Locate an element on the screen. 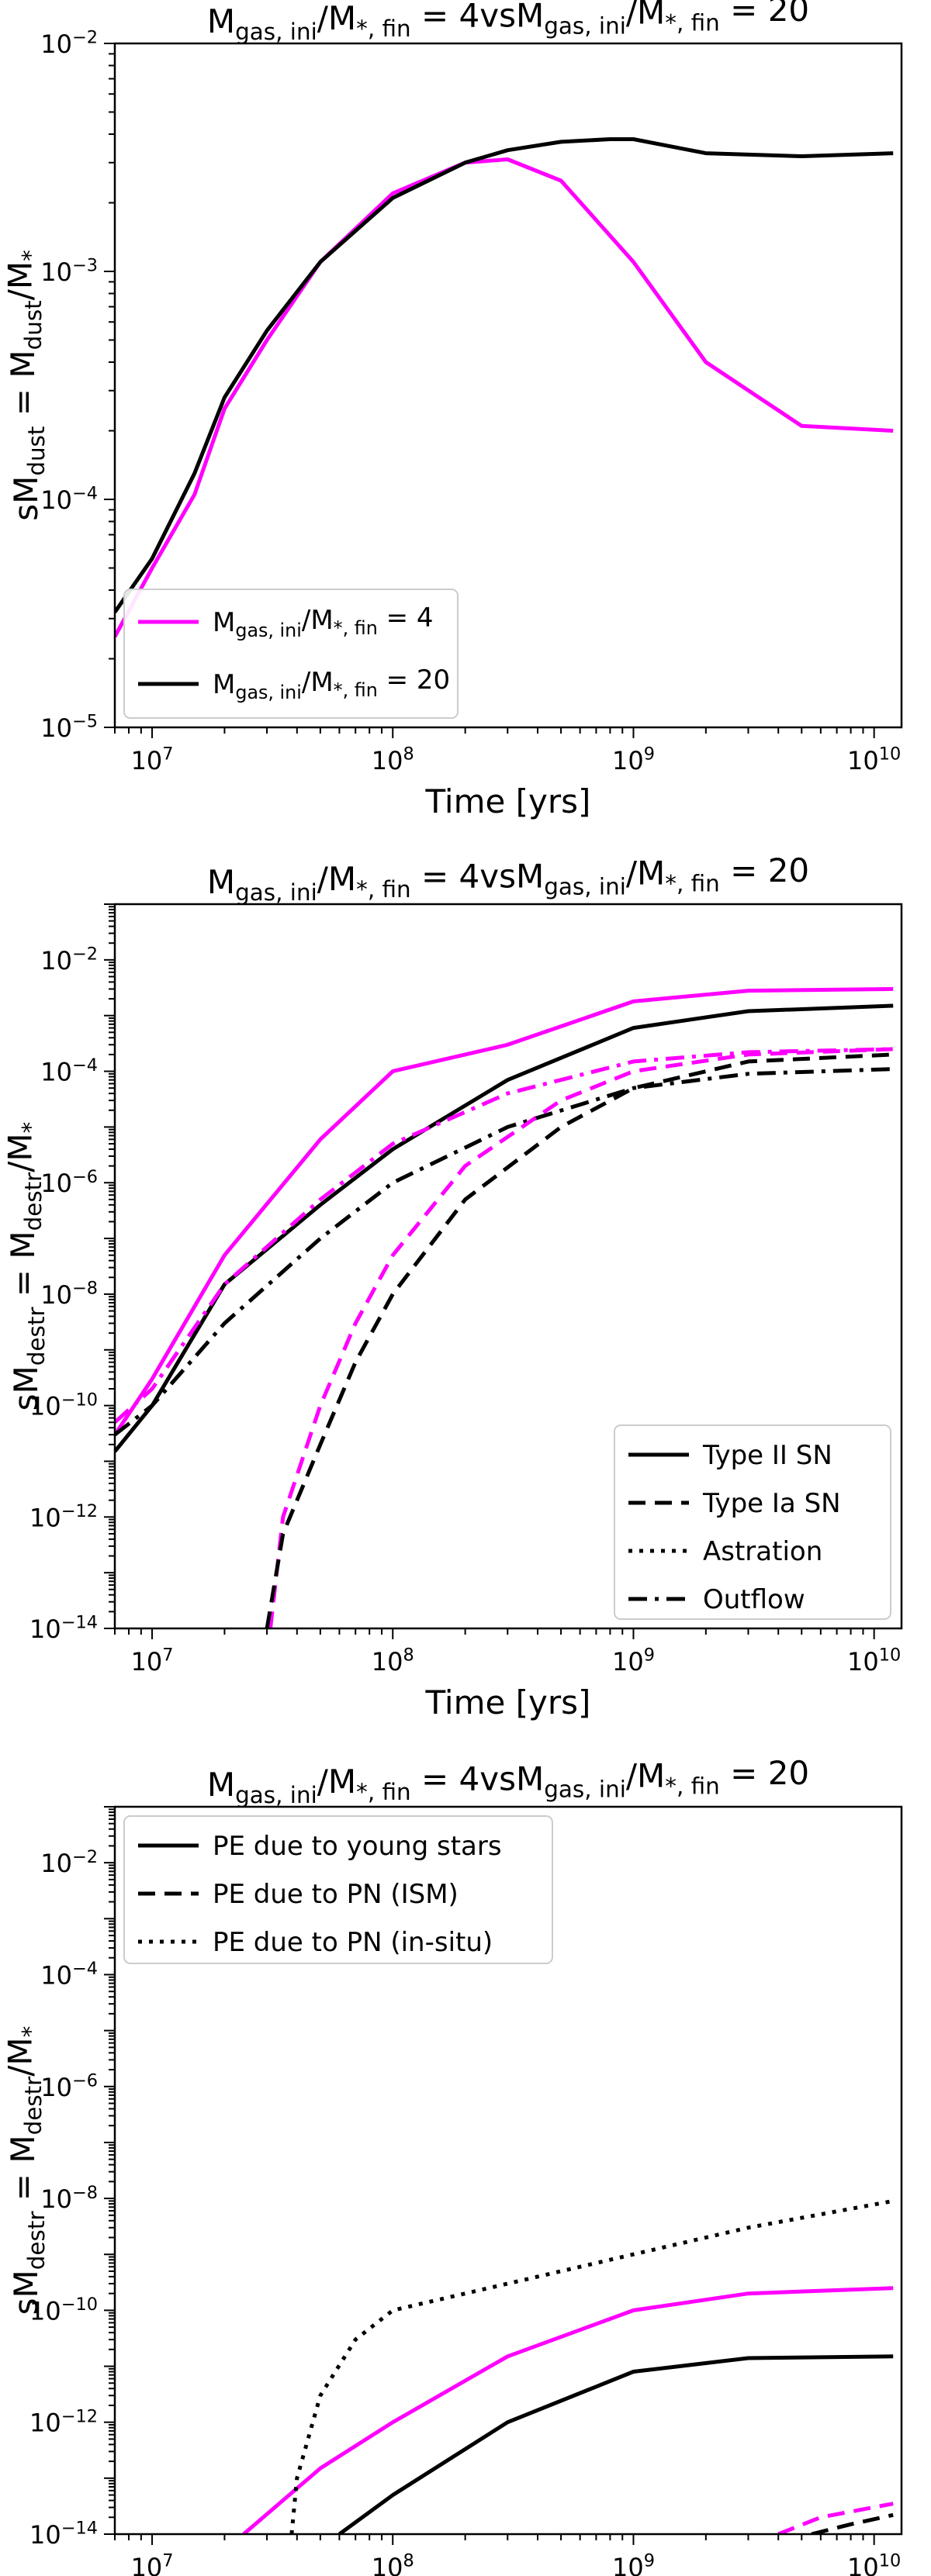 The height and width of the screenshot is (2576, 931). legend-label: PE due to PN (ISM) is located at coordinates (336, 1895).